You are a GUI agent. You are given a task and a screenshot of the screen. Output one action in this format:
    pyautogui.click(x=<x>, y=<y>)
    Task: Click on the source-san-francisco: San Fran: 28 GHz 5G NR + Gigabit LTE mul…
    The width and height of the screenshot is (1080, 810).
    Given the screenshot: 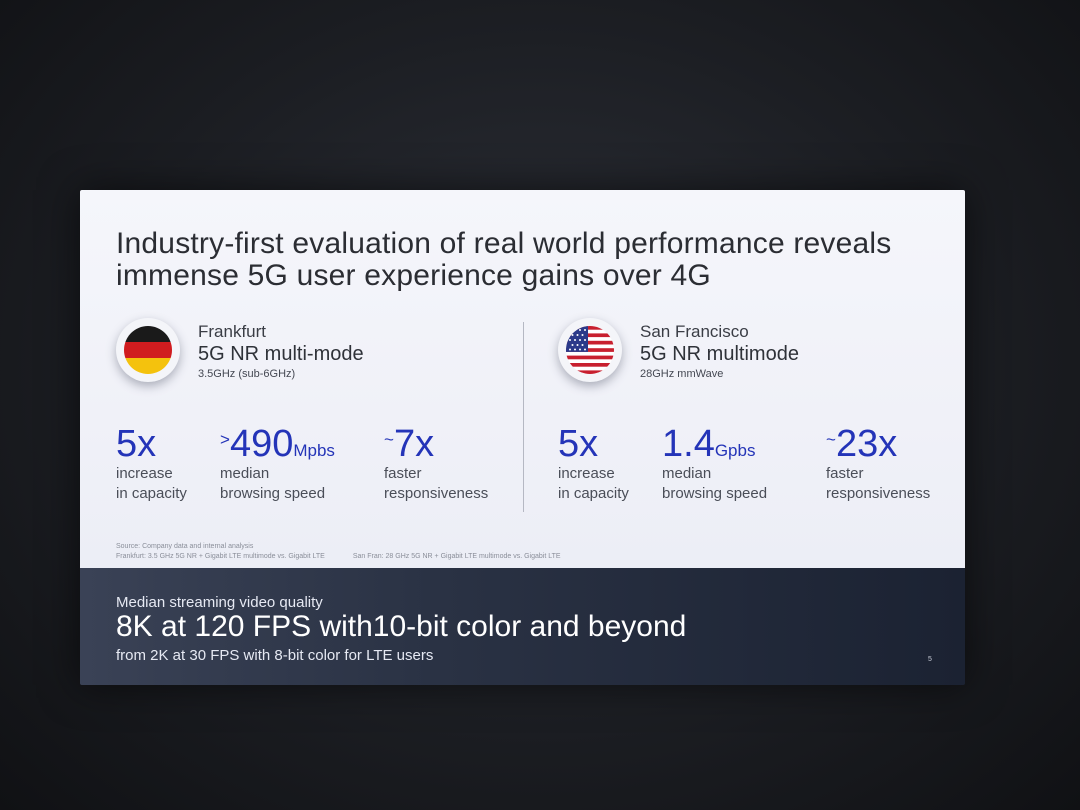 What is the action you would take?
    pyautogui.click(x=456, y=556)
    